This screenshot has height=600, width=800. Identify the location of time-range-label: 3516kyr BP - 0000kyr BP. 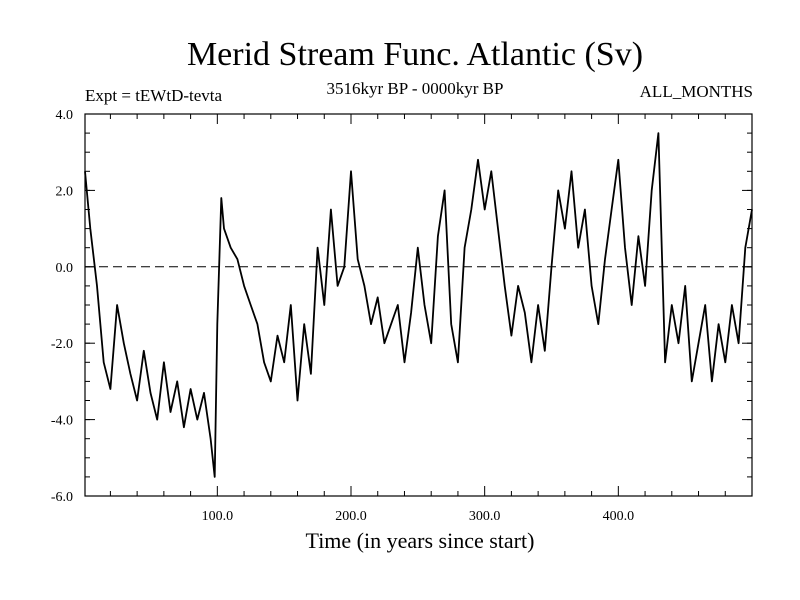
(415, 88).